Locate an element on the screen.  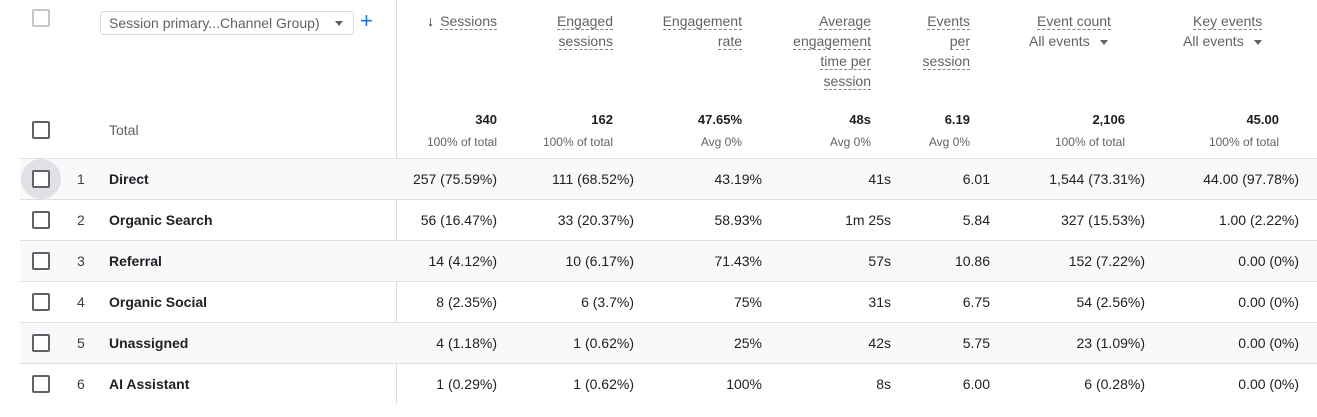
cell-engaged-sessions: 6 (3.7%) is located at coordinates (607, 302).